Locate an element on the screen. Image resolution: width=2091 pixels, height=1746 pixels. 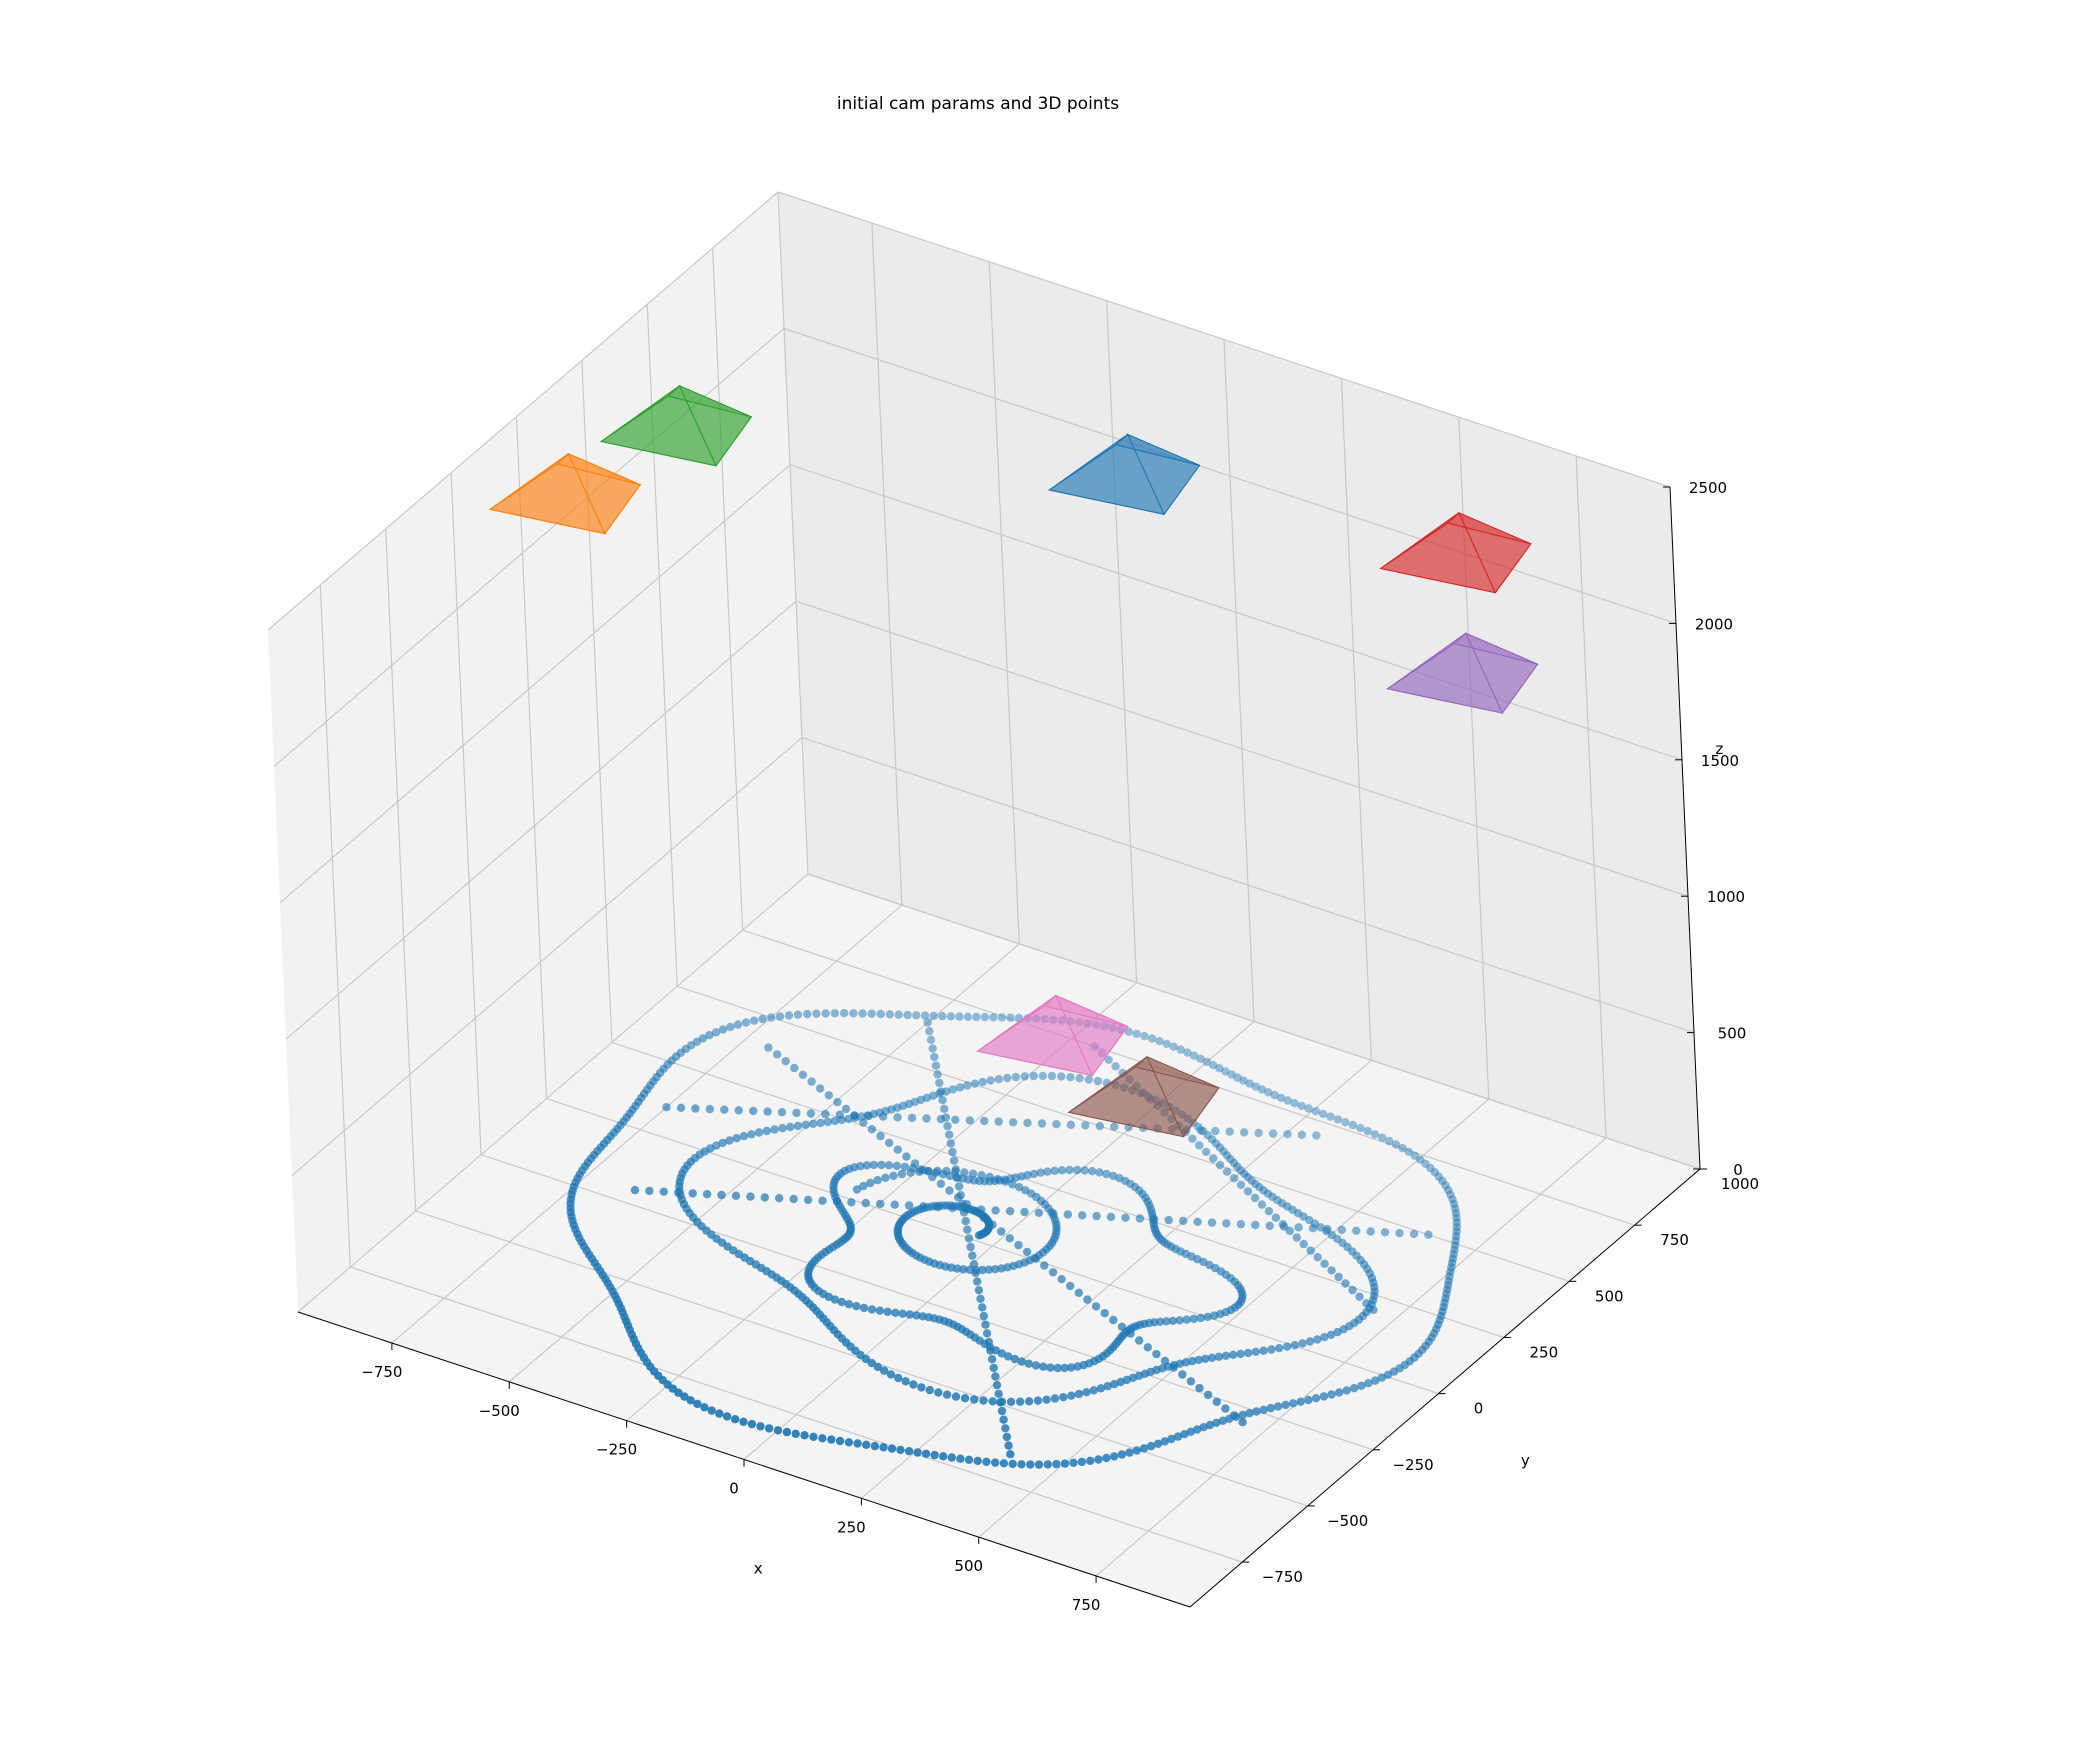
x-tick-label: −250 is located at coordinates (616, 1450).